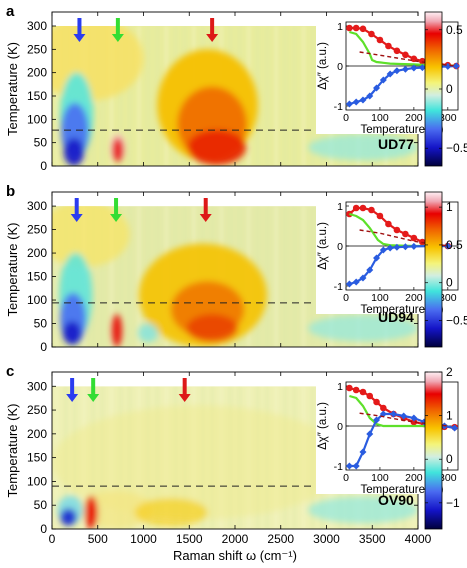  Describe the element at coordinates (10, 11) in the screenshot. I see `panel-label: a` at that location.